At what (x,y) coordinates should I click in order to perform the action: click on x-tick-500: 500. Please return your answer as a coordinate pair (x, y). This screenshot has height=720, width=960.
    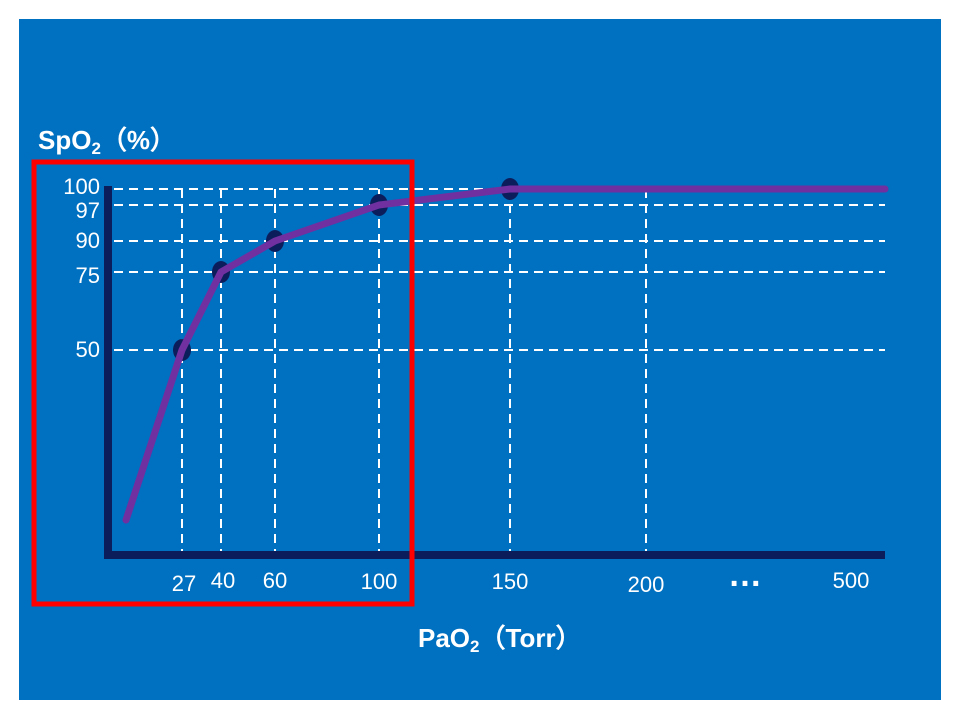
    Looking at the image, I should click on (851, 580).